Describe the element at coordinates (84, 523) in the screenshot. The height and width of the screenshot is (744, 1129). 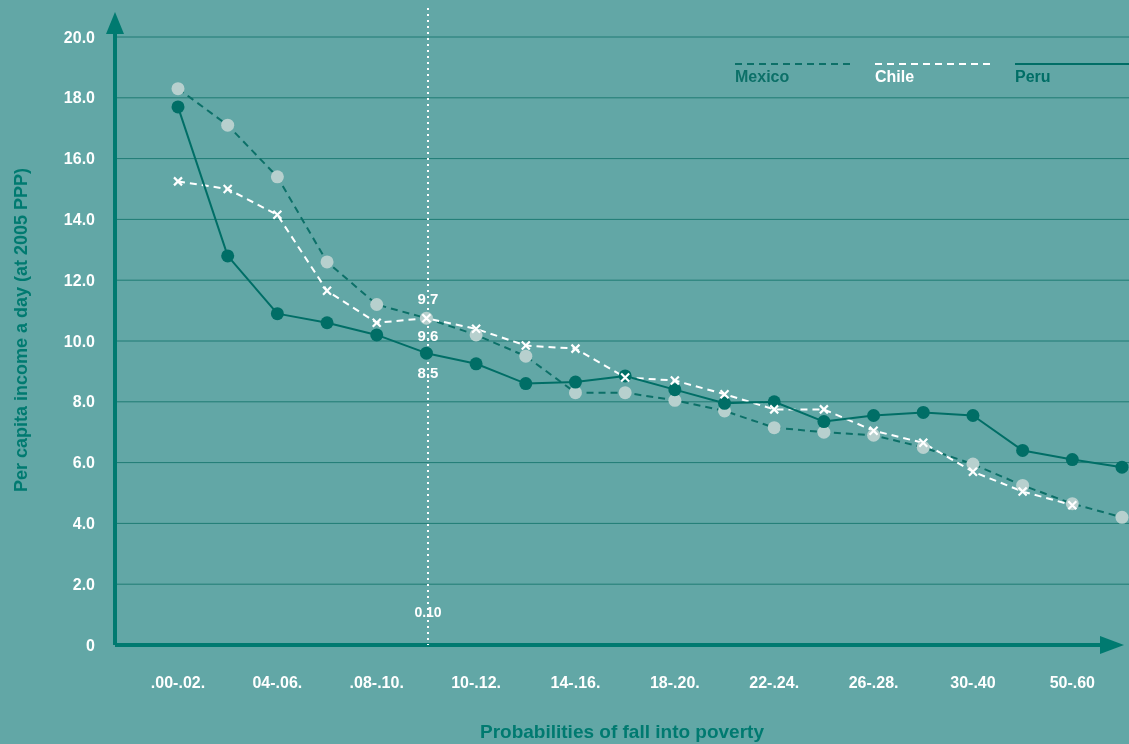
I see `y-tick-label: 4.0` at that location.